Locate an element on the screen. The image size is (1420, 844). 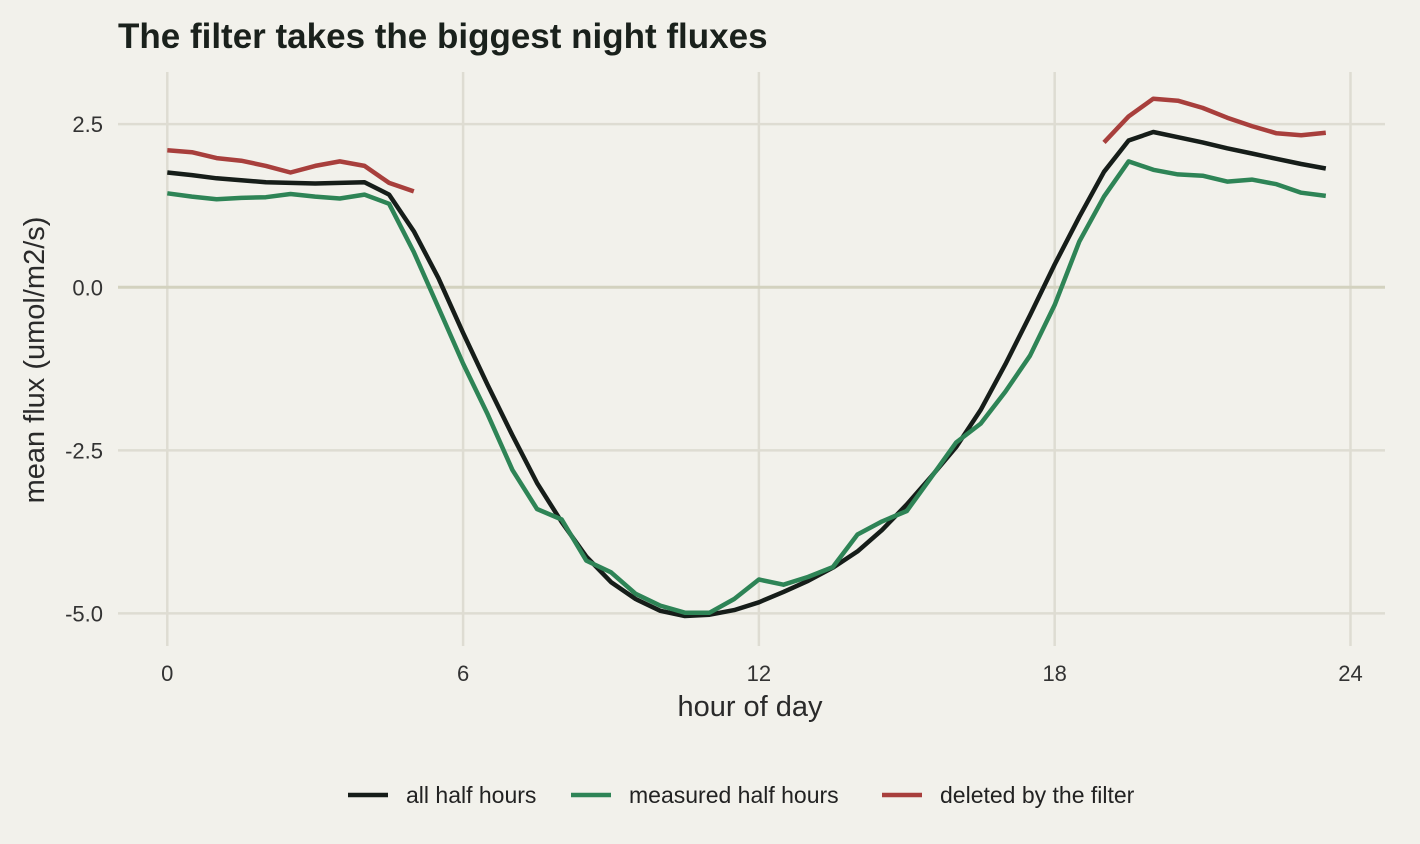
y-tick-label: -5.0 is located at coordinates (84, 613).